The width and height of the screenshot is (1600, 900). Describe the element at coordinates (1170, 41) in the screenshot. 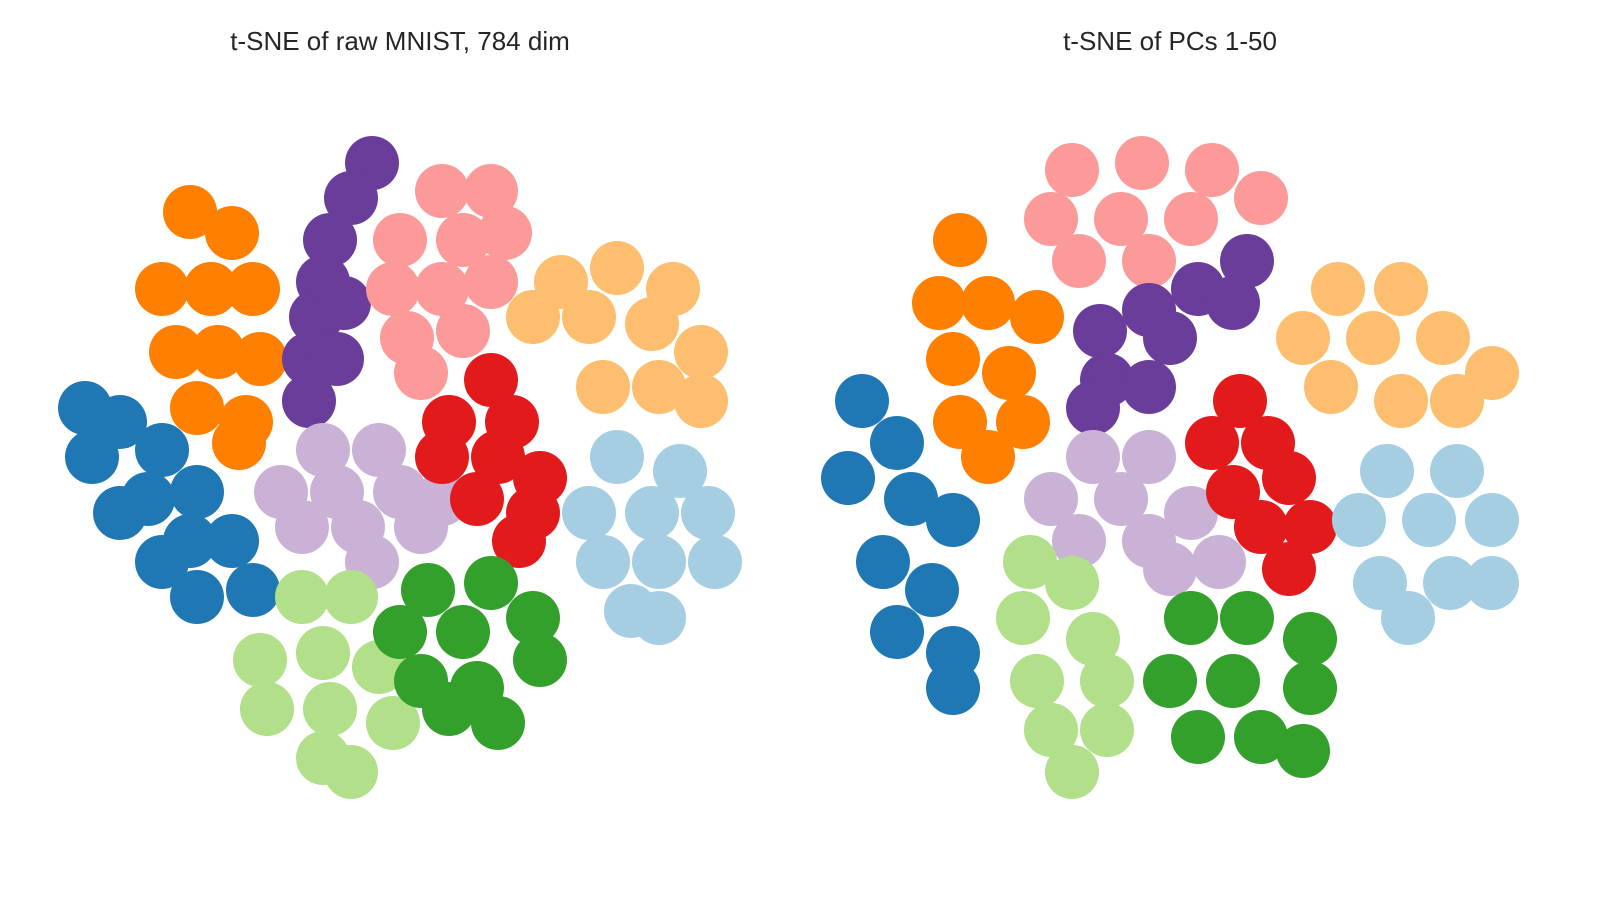

I see `chart-title: t-SNE of PCs 1-50` at that location.